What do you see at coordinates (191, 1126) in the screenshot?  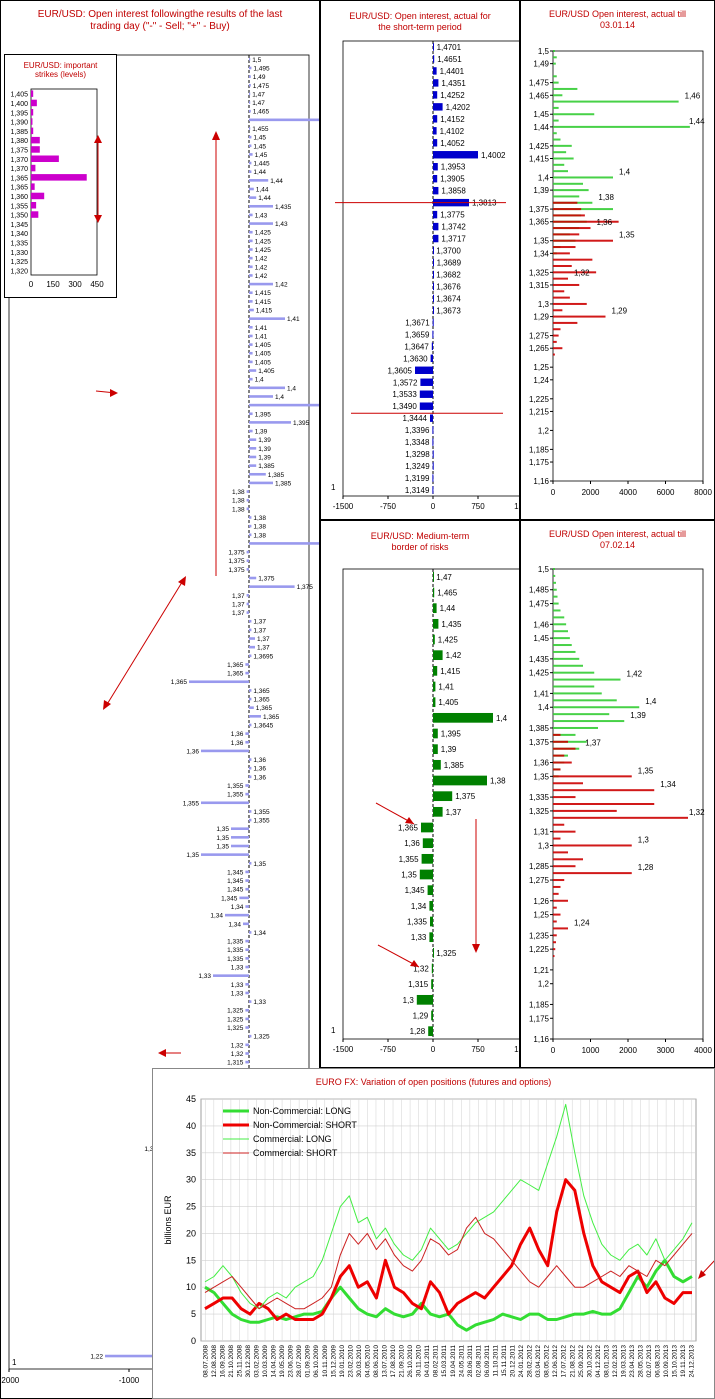 I see `y-tick-label: 40` at bounding box center [191, 1126].